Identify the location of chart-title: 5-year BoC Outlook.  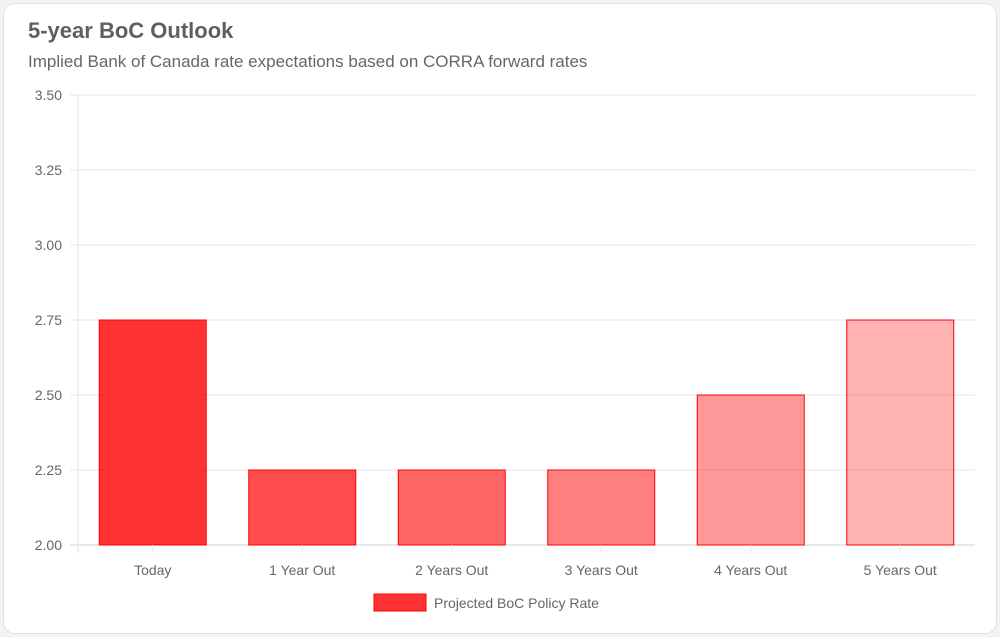
(131, 30).